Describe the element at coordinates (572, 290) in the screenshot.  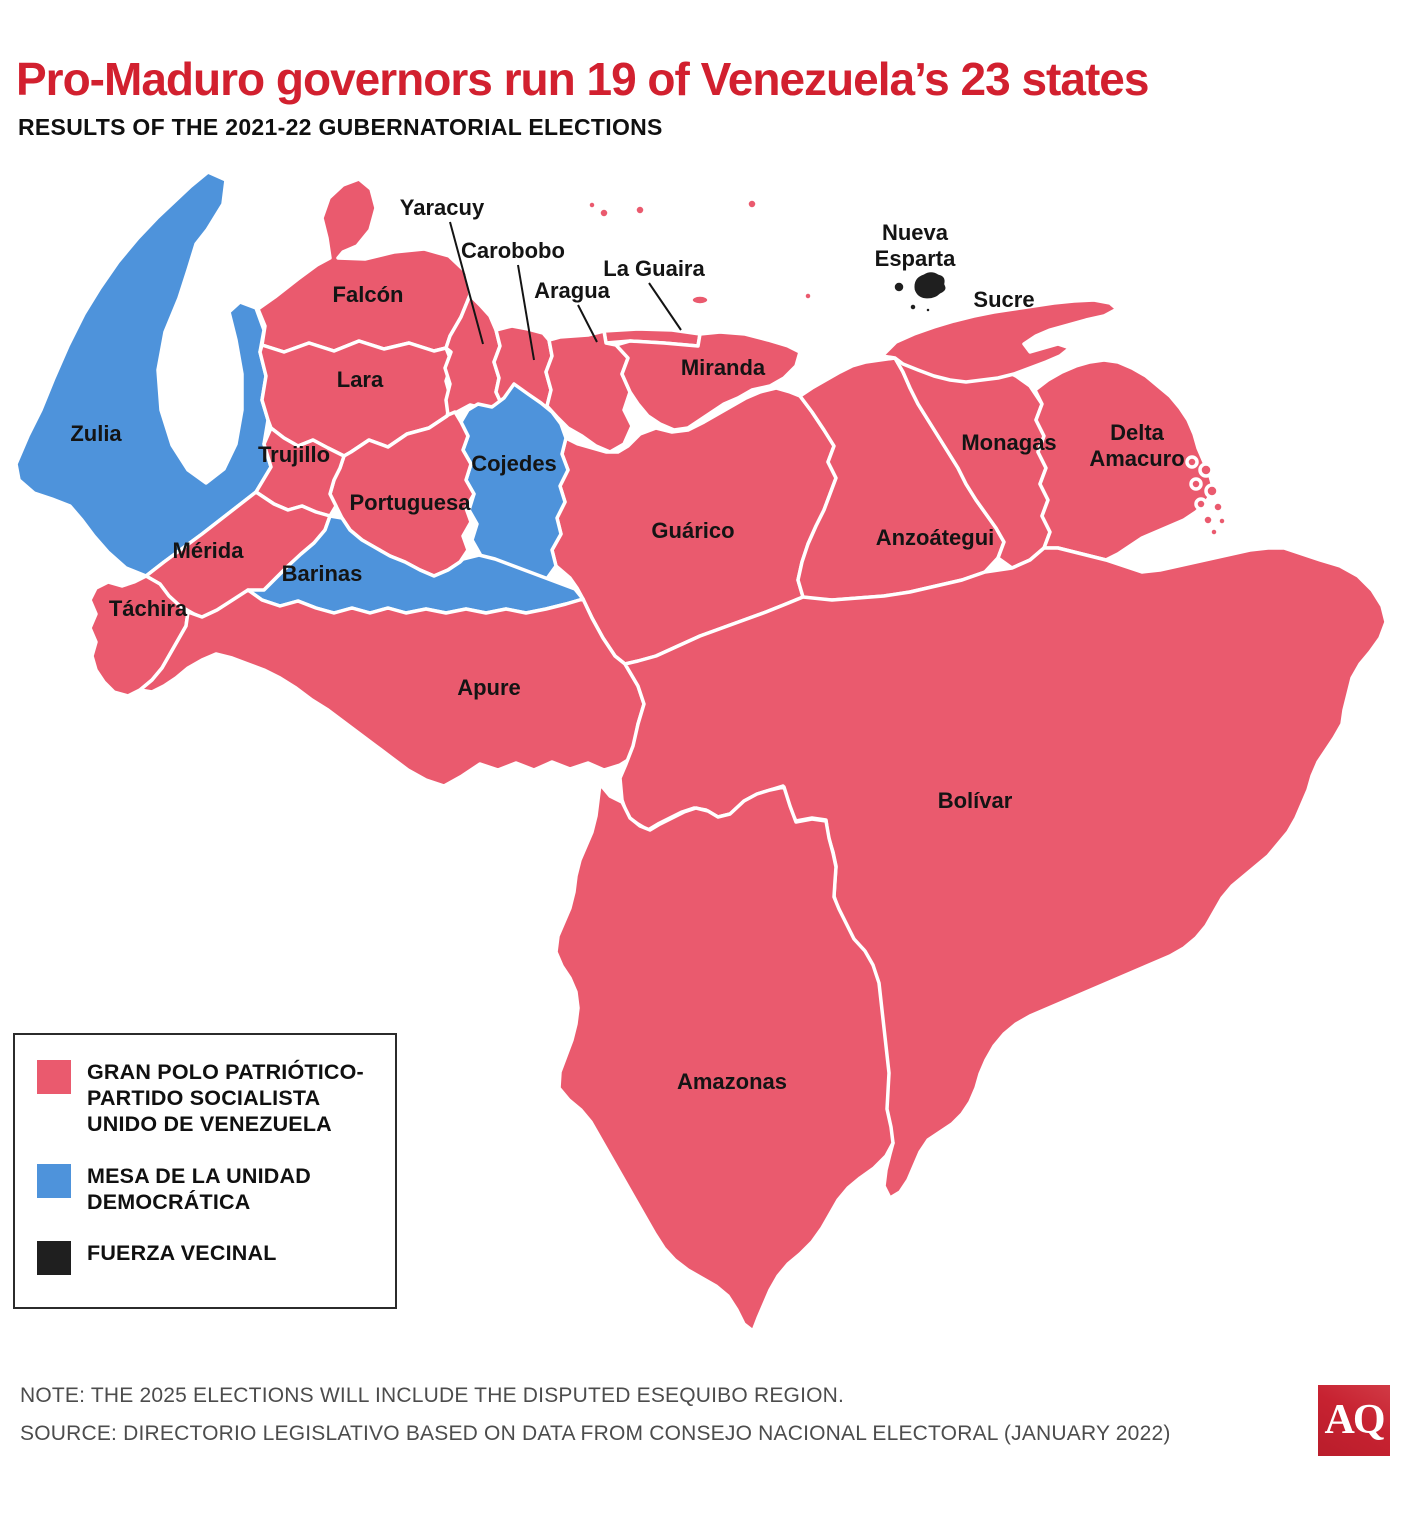
I see `state-label-aragua: Aragua` at that location.